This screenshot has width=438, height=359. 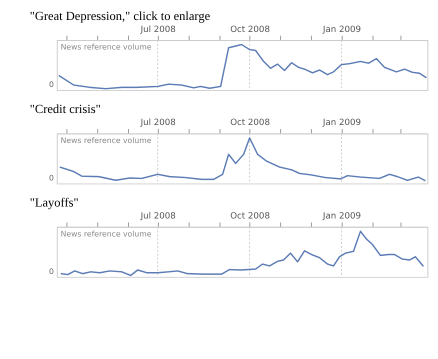 I want to click on chart-title: "Layoffs", so click(x=54, y=203).